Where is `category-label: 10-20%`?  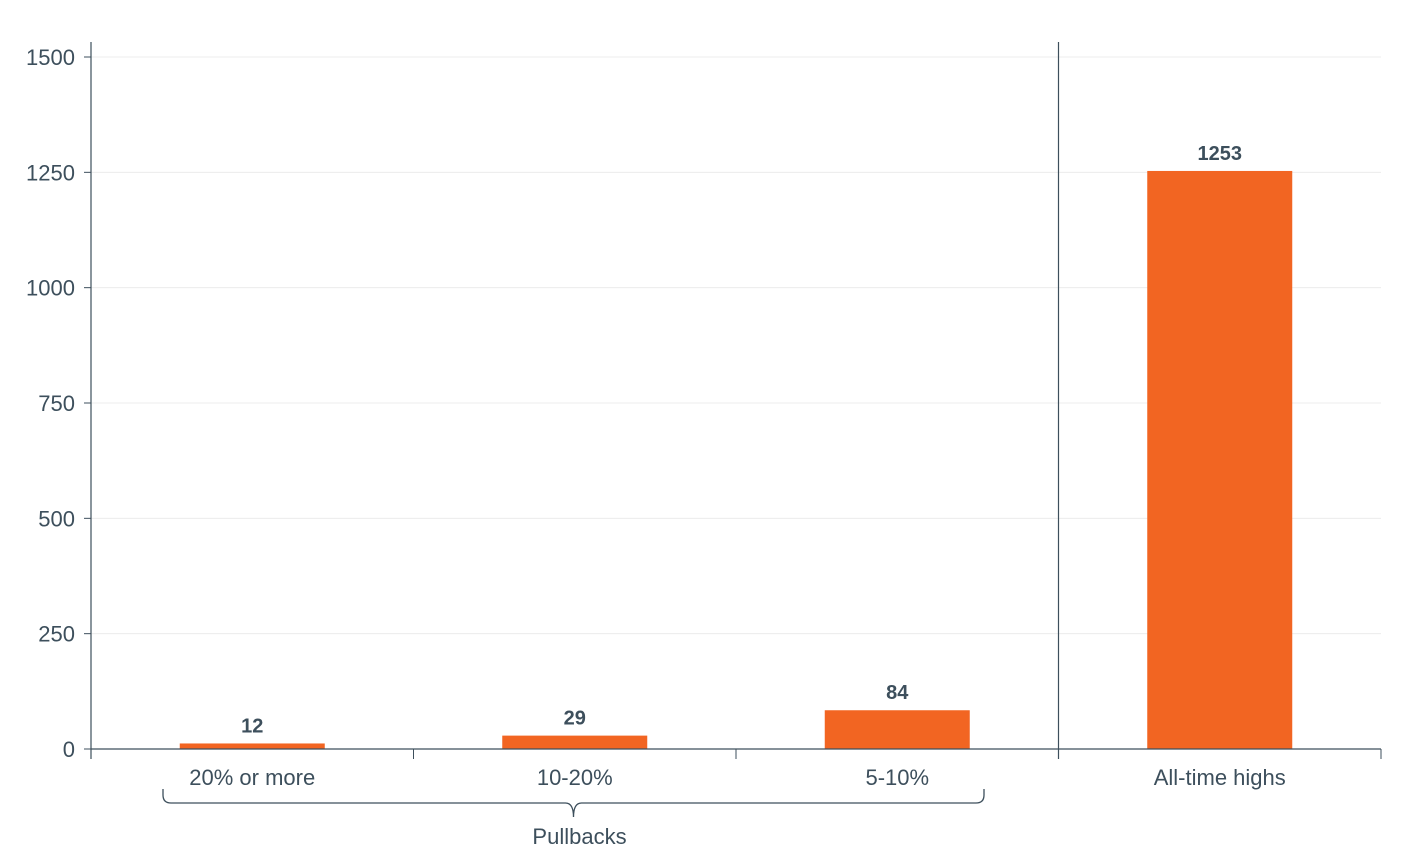 category-label: 10-20% is located at coordinates (575, 777).